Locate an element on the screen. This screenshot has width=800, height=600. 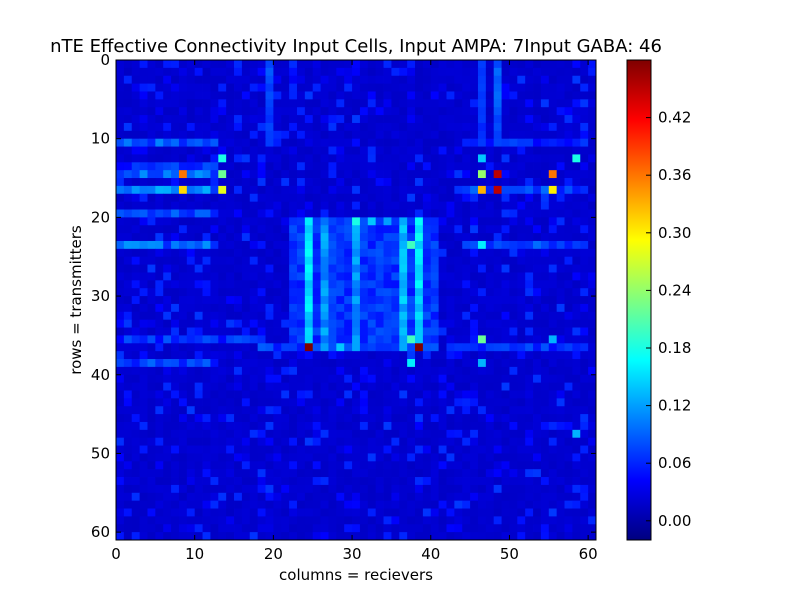
x-tick-label: 50 is located at coordinates (509, 554).